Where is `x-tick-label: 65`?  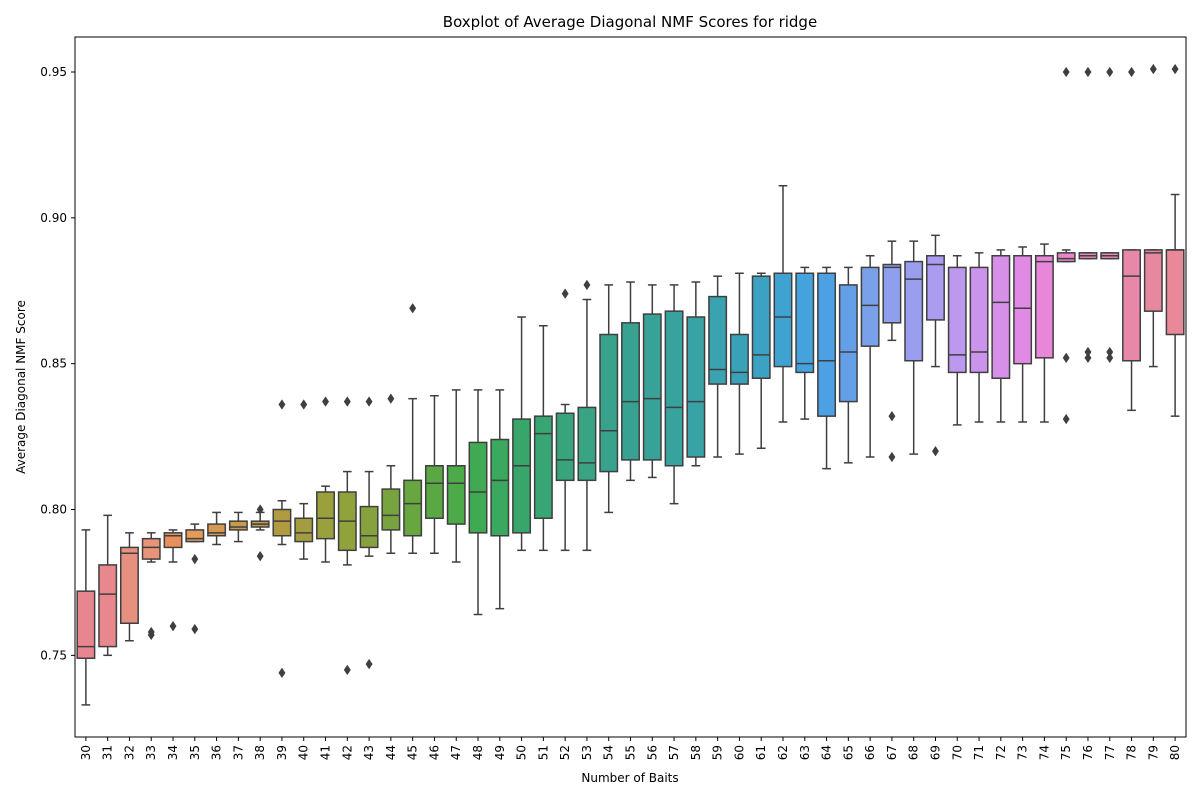 x-tick-label: 65 is located at coordinates (848, 752).